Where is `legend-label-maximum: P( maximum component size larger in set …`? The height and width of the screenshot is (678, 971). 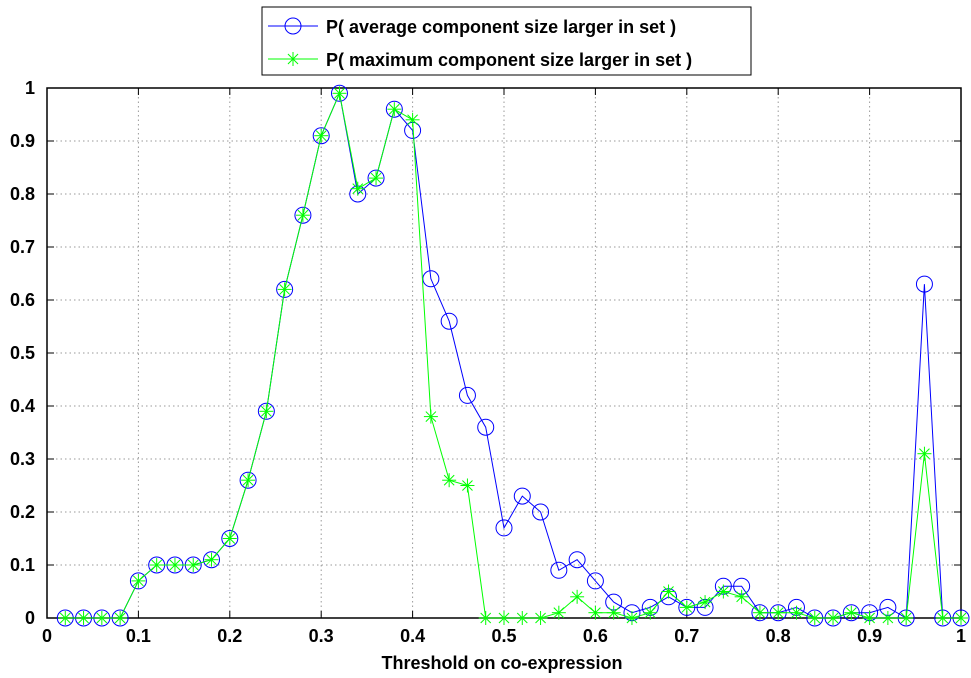
legend-label-maximum: P( maximum component size larger in set … is located at coordinates (509, 60).